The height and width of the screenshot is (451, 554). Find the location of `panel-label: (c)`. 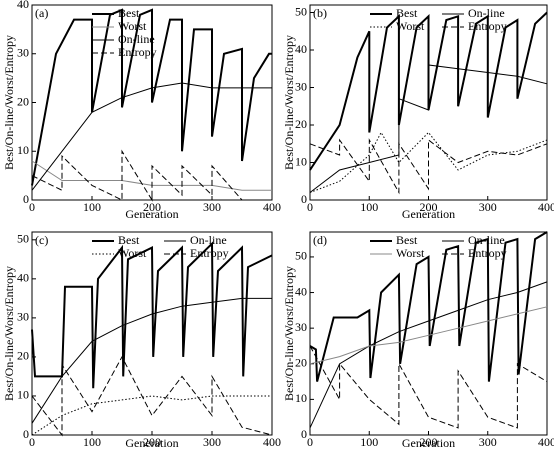

panel-label: (c) is located at coordinates (41, 240).